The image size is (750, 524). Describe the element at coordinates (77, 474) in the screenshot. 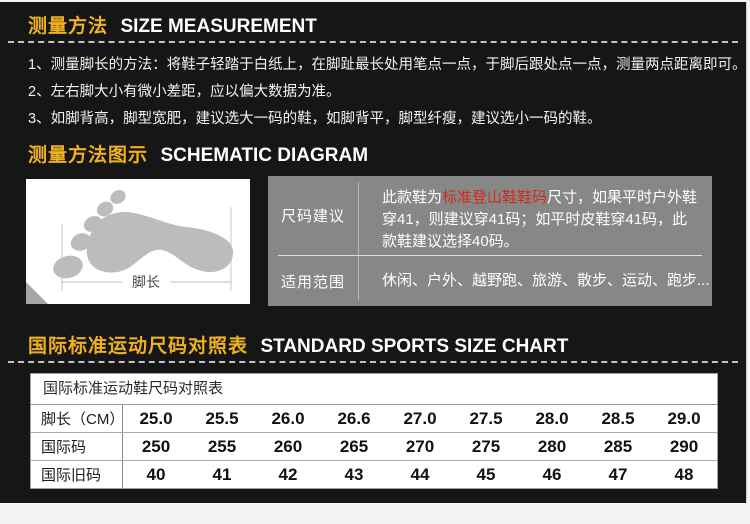

I see `row-label: 国际旧码` at that location.